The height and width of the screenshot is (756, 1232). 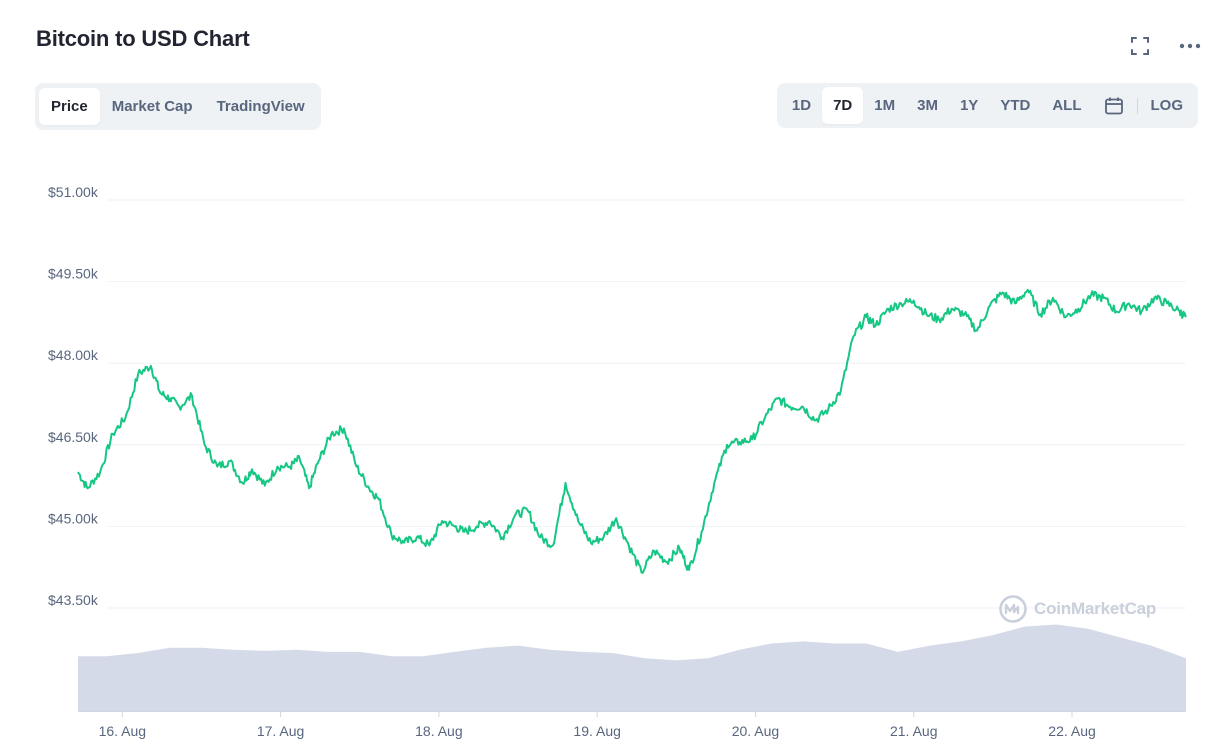 I want to click on y-tick-label: $49.50k, so click(x=73, y=274).